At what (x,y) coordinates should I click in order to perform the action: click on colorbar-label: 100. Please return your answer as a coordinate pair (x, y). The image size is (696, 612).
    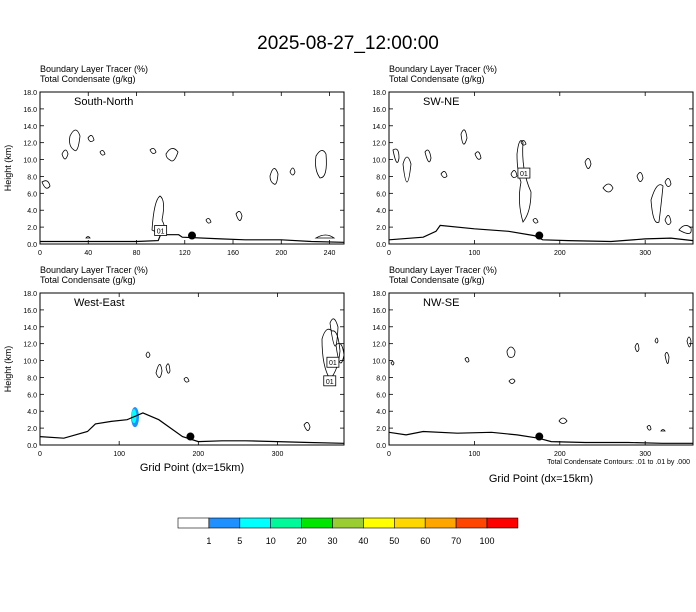
    Looking at the image, I should click on (486, 541).